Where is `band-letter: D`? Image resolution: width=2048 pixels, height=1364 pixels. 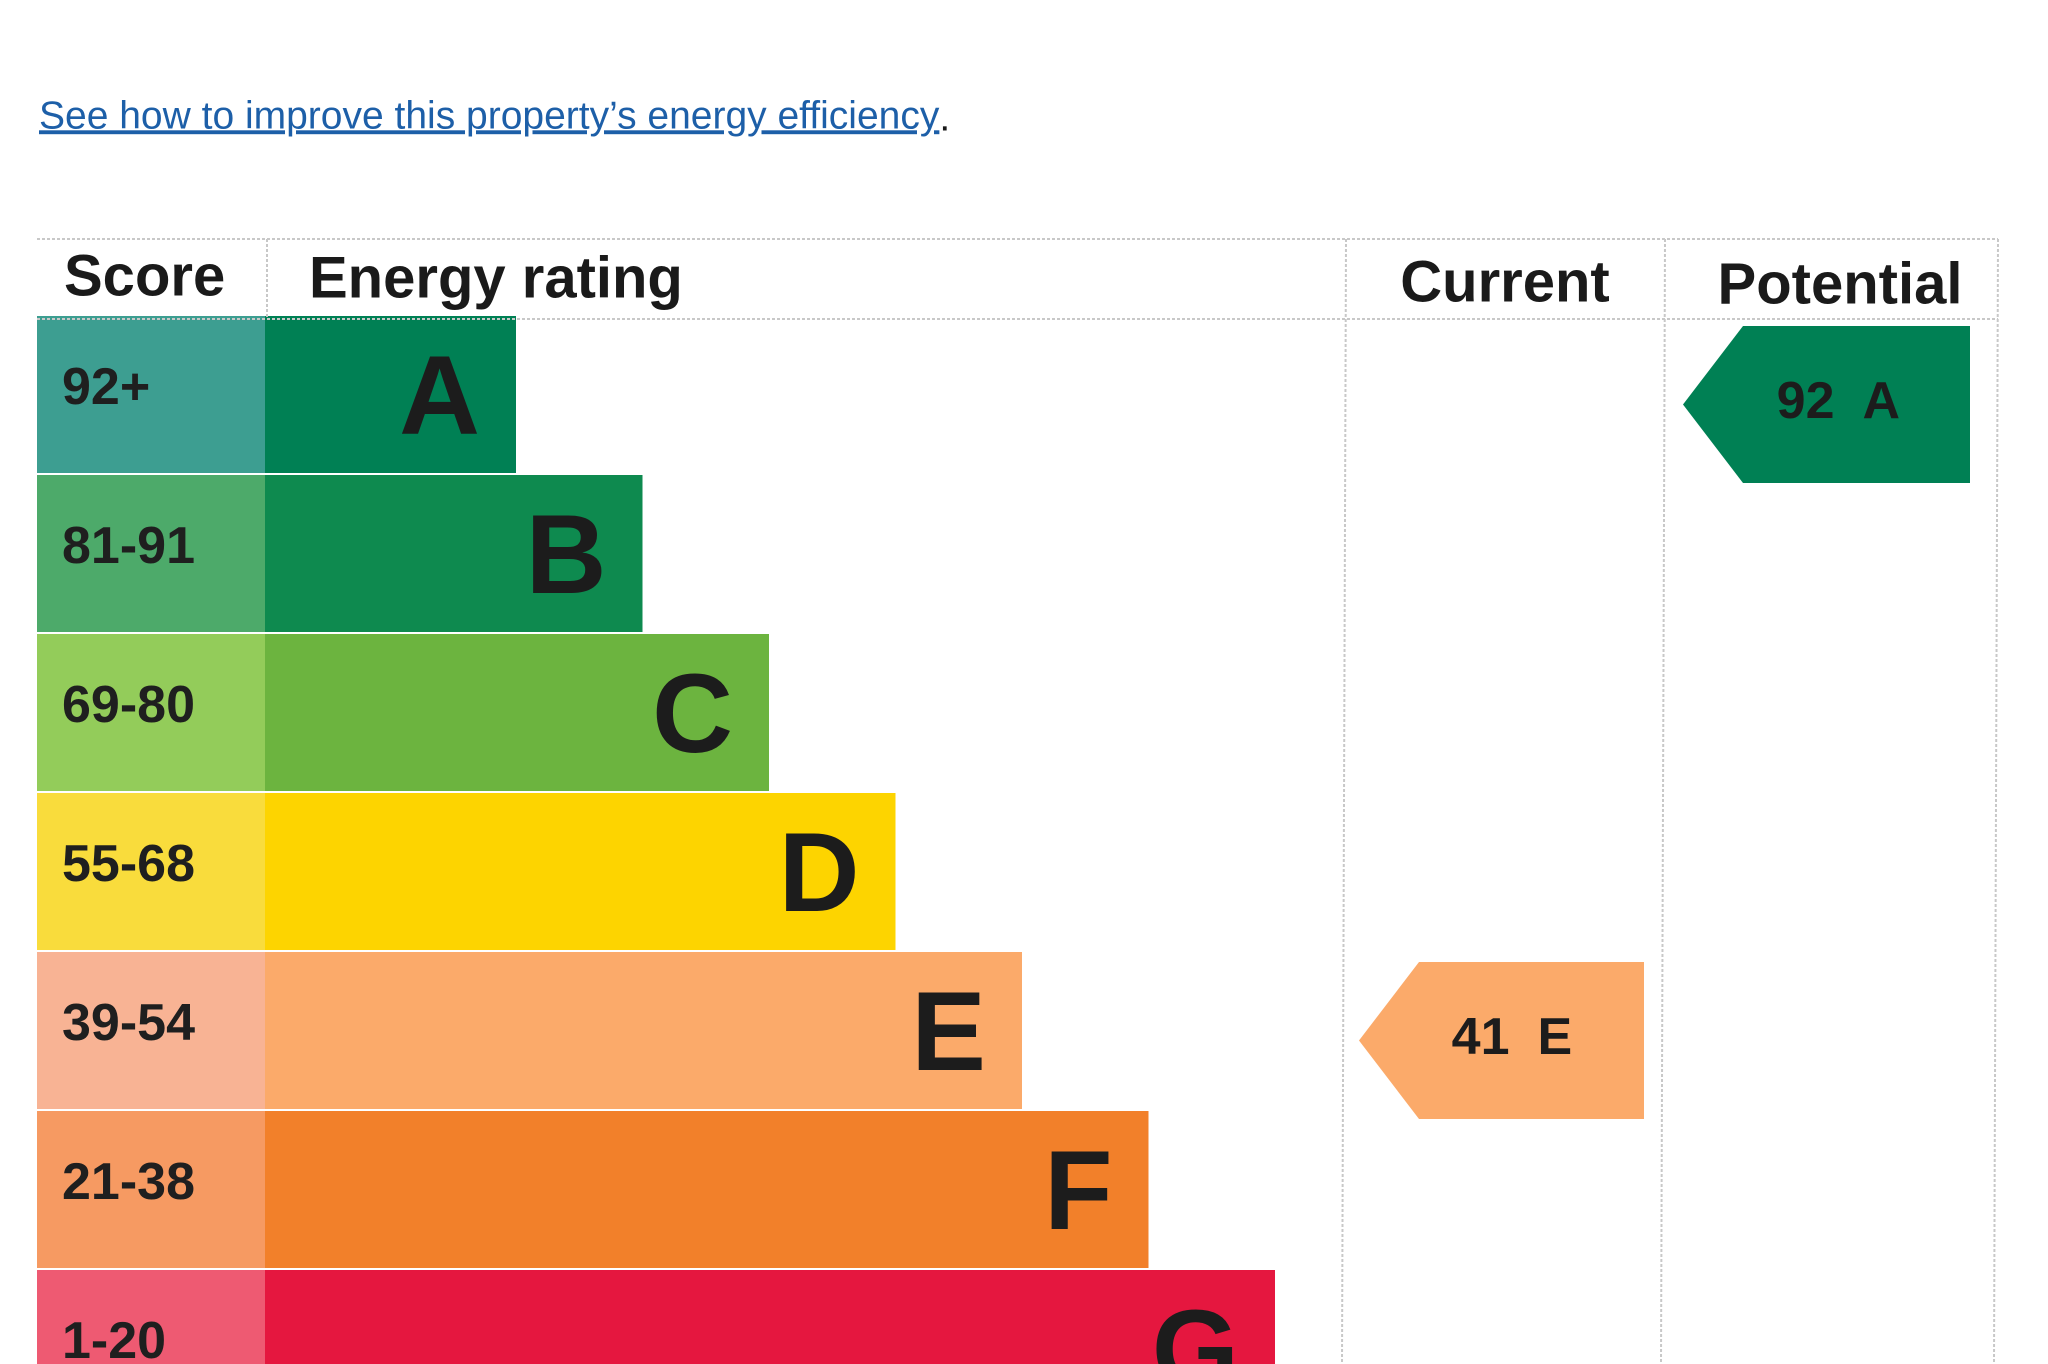
band-letter: D is located at coordinates (819, 872).